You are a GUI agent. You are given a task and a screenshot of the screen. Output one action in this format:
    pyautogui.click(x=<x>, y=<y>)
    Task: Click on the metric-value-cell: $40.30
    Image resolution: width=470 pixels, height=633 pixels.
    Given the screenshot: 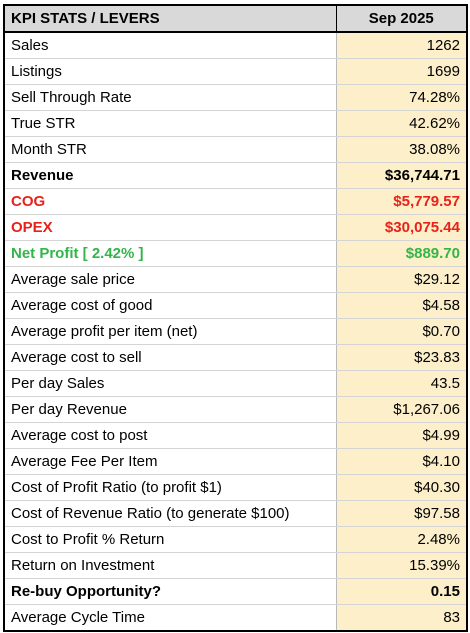 What is the action you would take?
    pyautogui.click(x=401, y=487)
    